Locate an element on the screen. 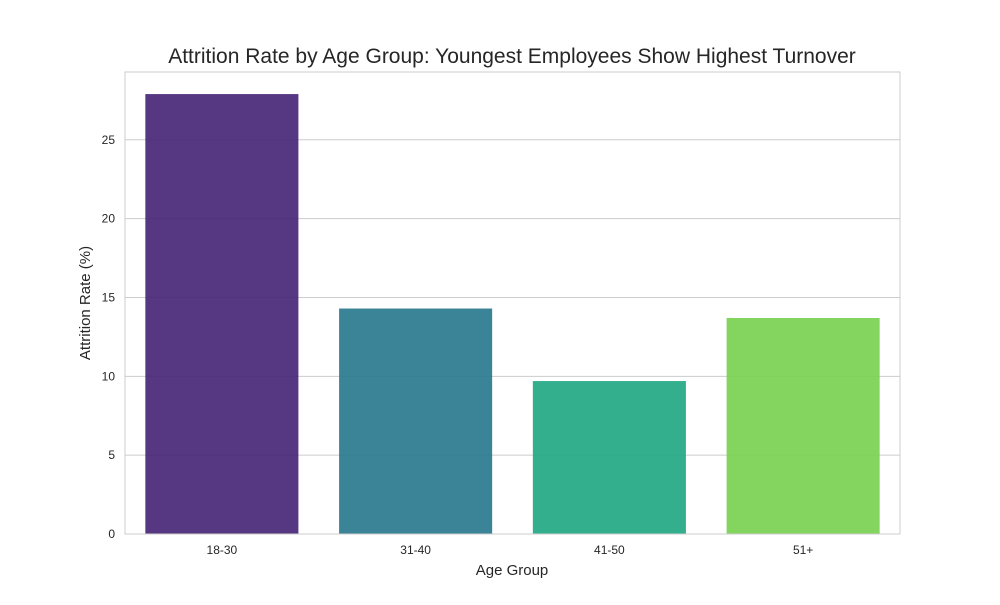 The image size is (1000, 605). y-tick-label: 0 is located at coordinates (111, 534).